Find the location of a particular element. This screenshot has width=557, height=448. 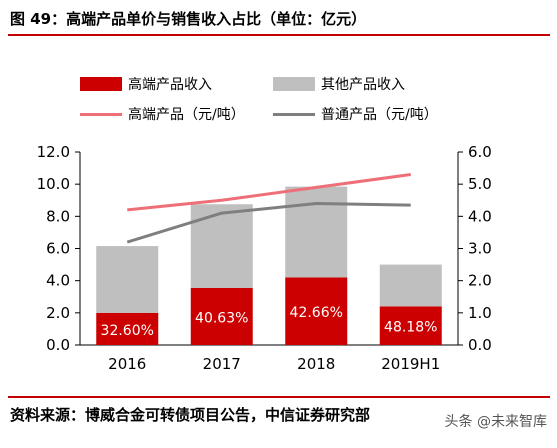

right-axis-tick-label: 0.0 is located at coordinates (480, 345).